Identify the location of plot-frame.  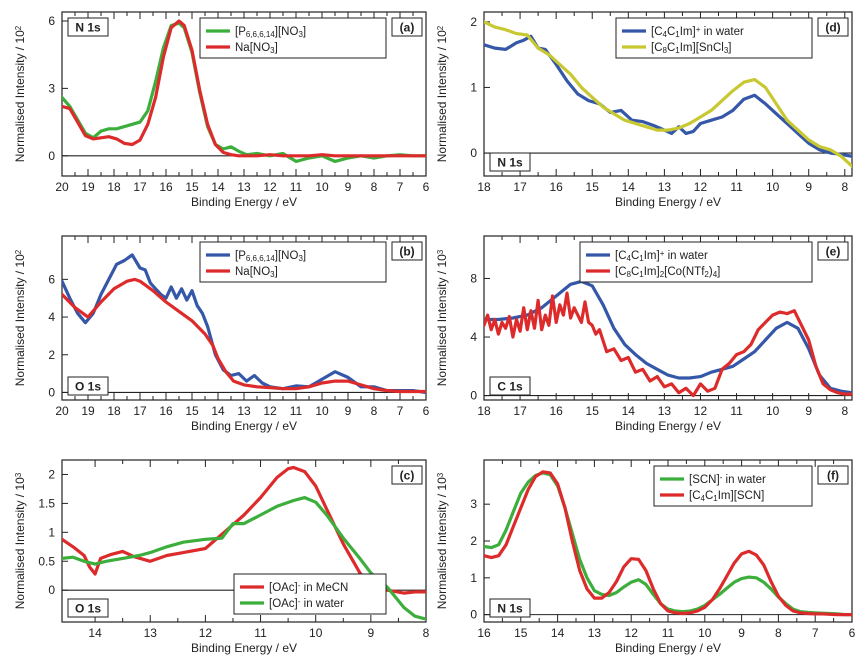
(668, 94).